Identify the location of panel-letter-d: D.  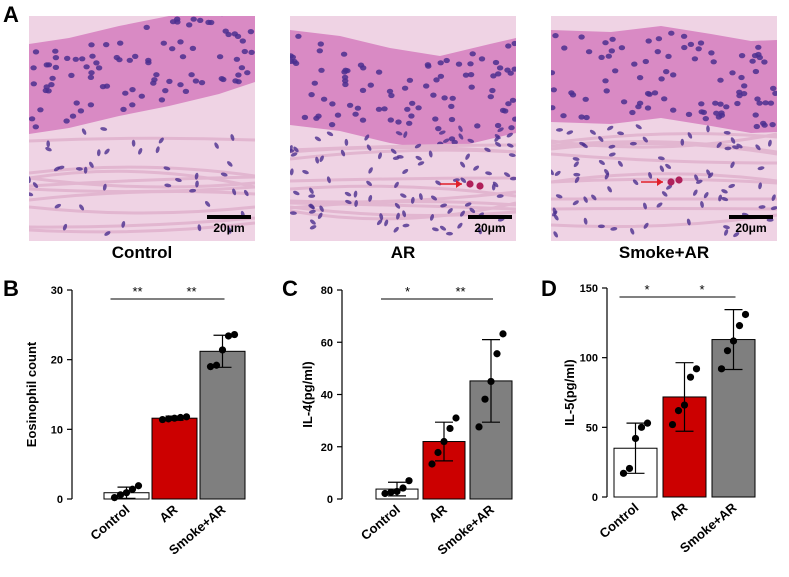
(549, 288).